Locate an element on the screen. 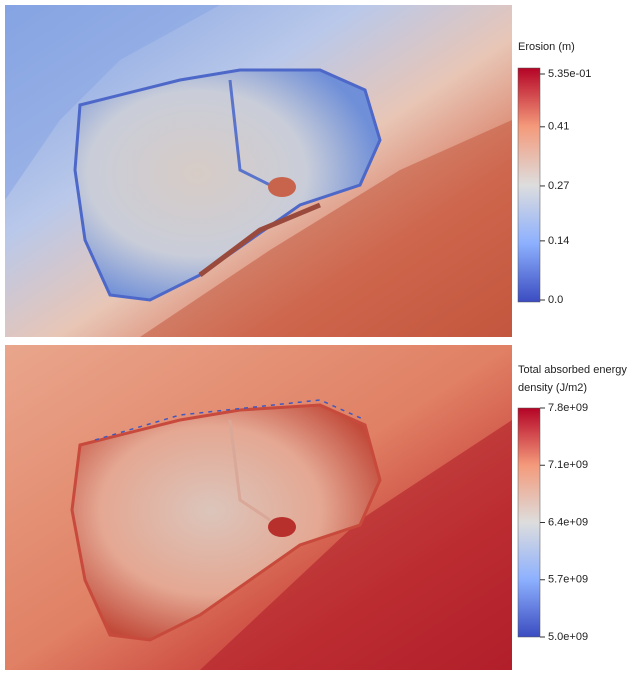 This screenshot has width=637, height=673. tick-label: 6.4e+09 is located at coordinates (568, 522).